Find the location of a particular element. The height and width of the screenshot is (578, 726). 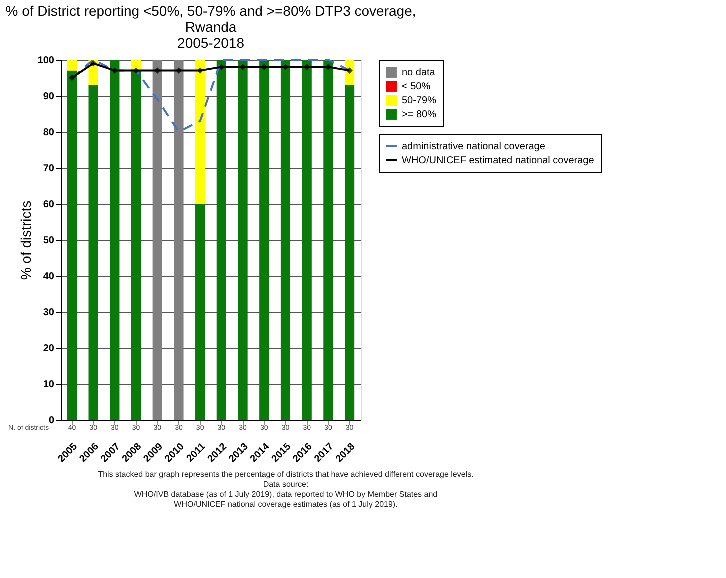

legend-label: WHO/UNICEF estimated national coverage is located at coordinates (498, 161).